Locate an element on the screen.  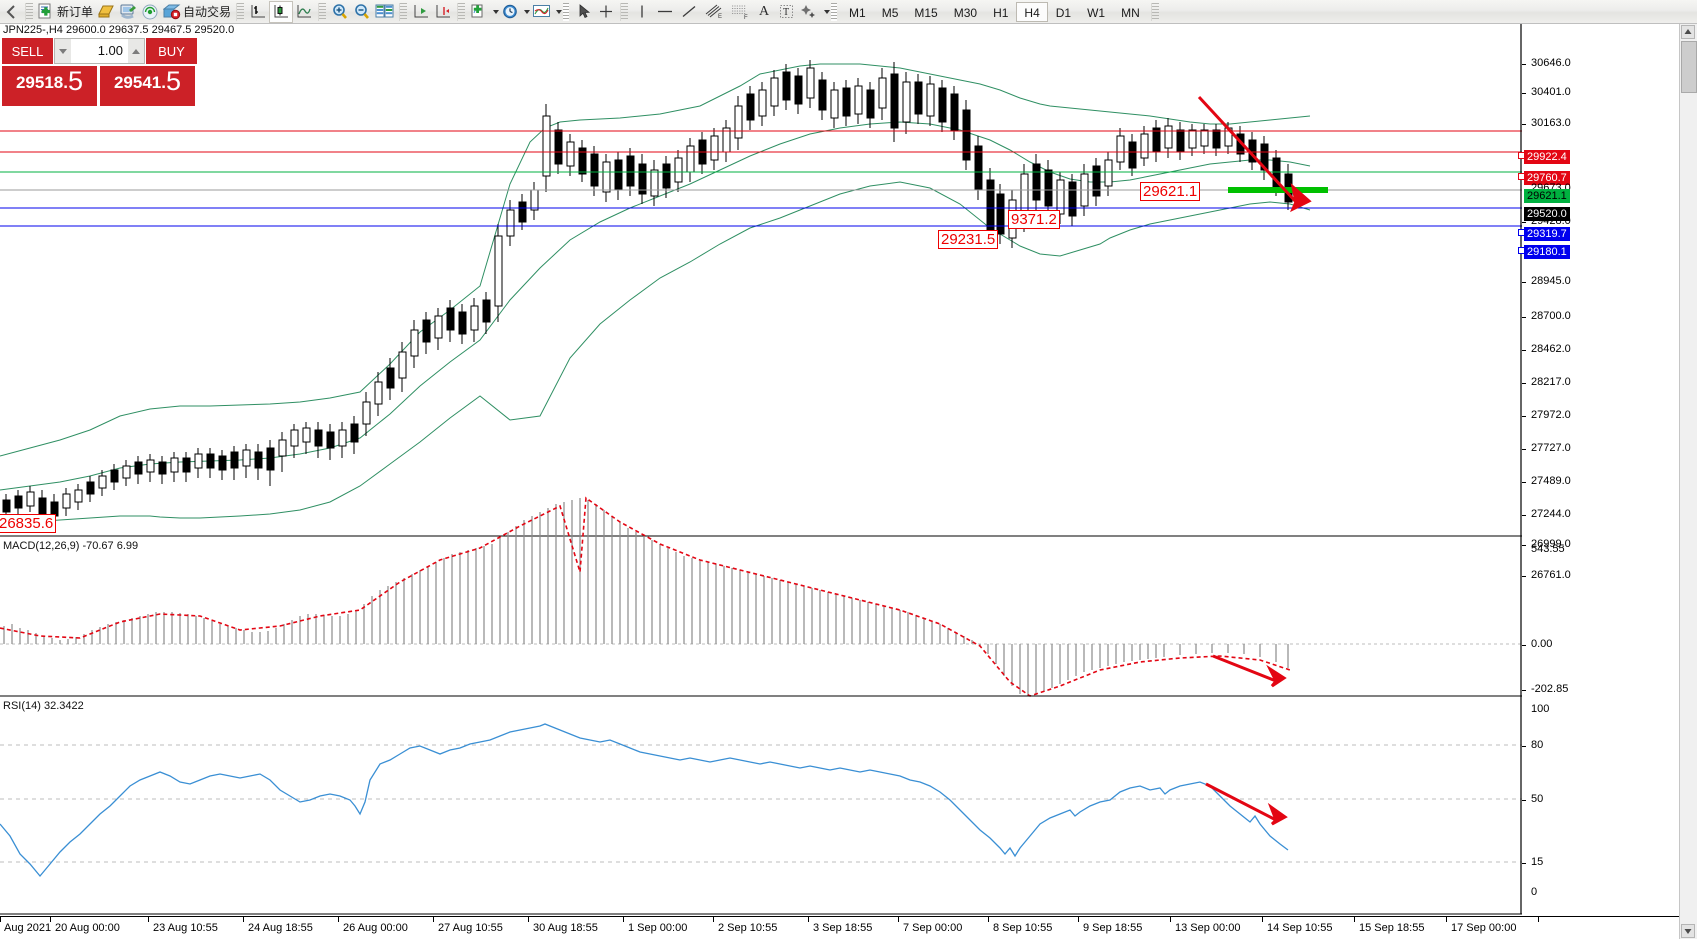
macd-tick-min: -202.85 is located at coordinates (1550, 689).